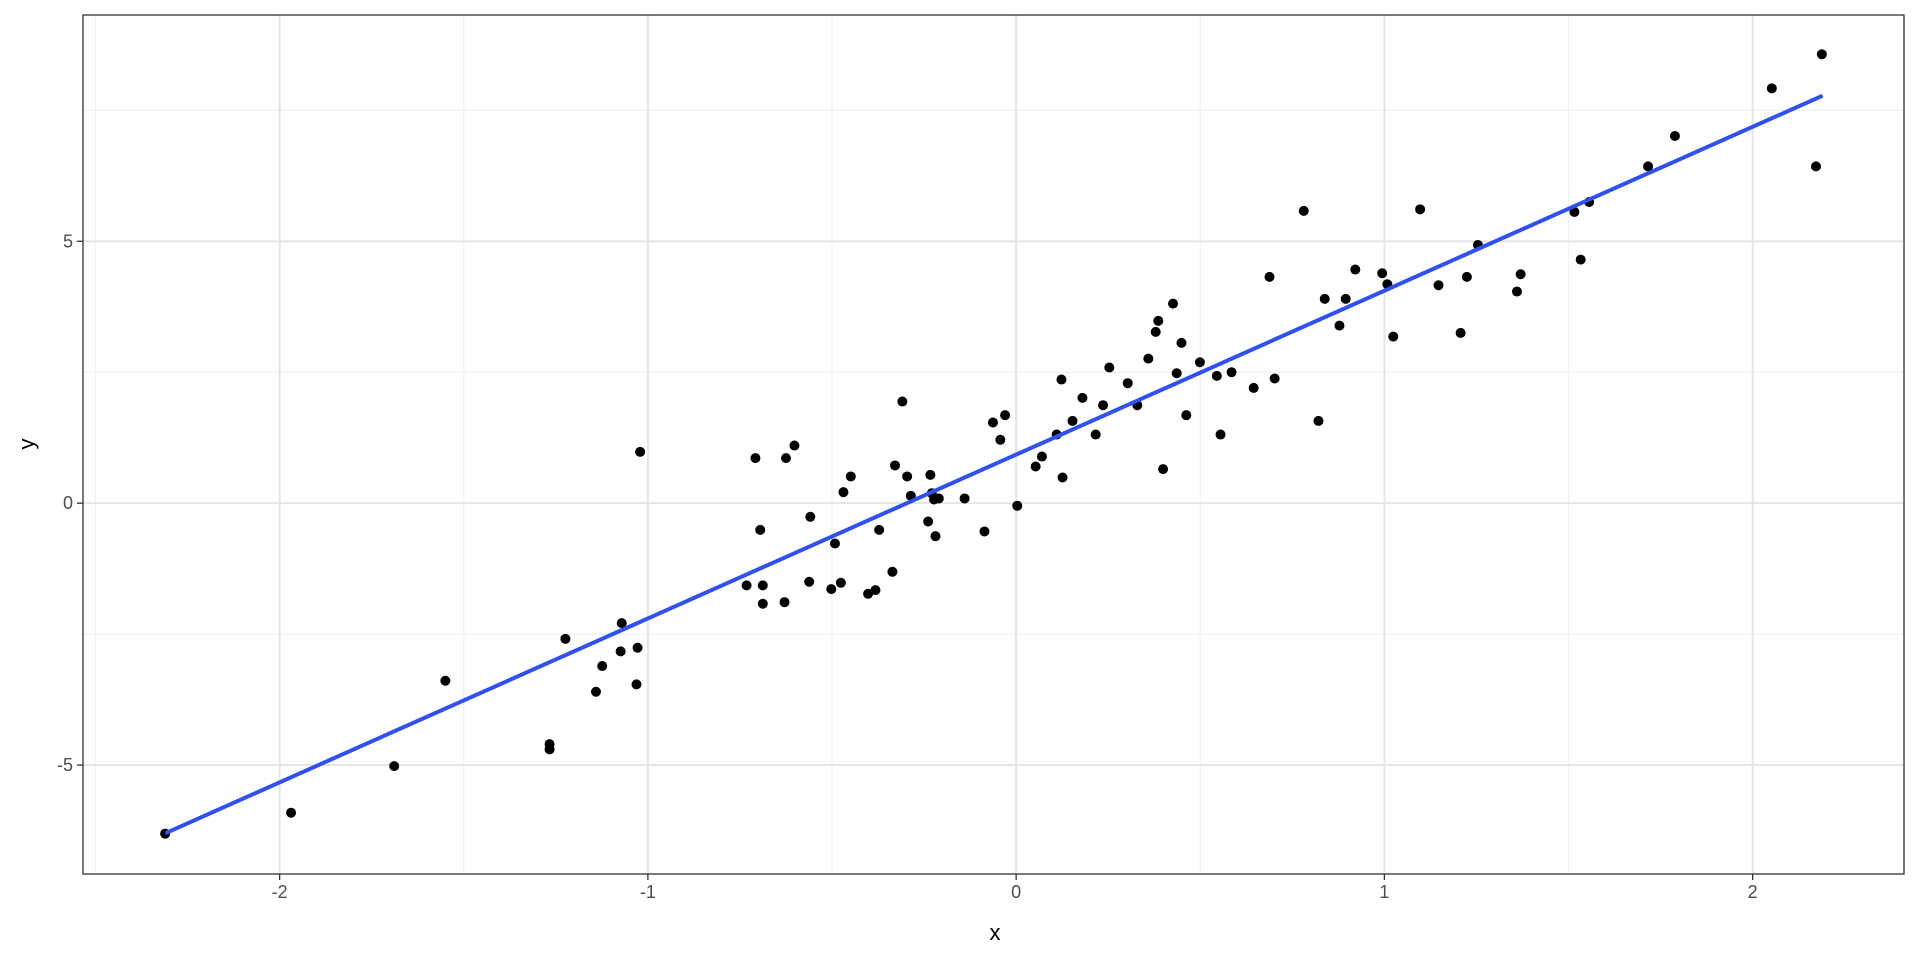 The image size is (1920, 960). Describe the element at coordinates (26, 444) in the screenshot. I see `y-axis-label: y` at that location.